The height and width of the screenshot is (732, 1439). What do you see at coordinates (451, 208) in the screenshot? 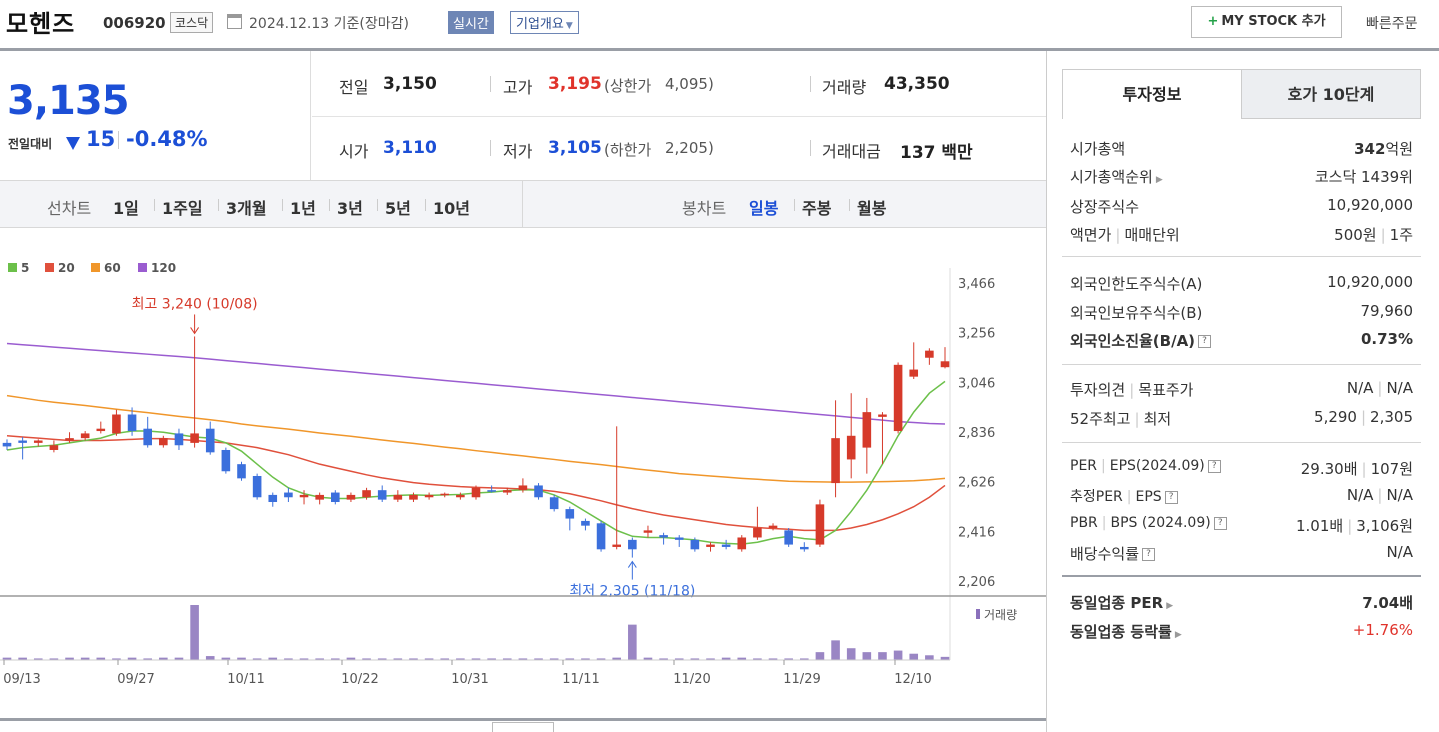
I see `period-tab-6: 10년` at bounding box center [451, 208].